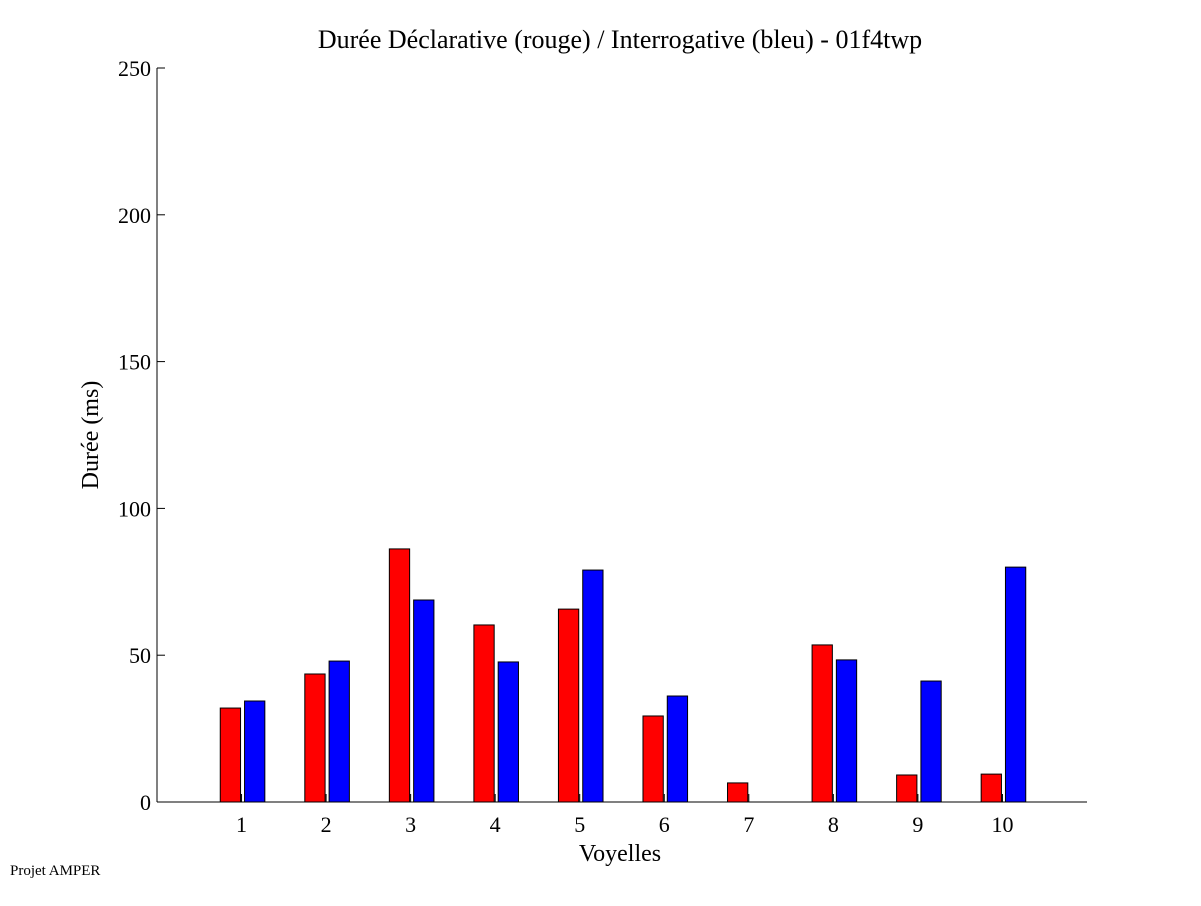 This screenshot has height=906, width=1201. I want to click on x-tick-label: 2, so click(326, 824).